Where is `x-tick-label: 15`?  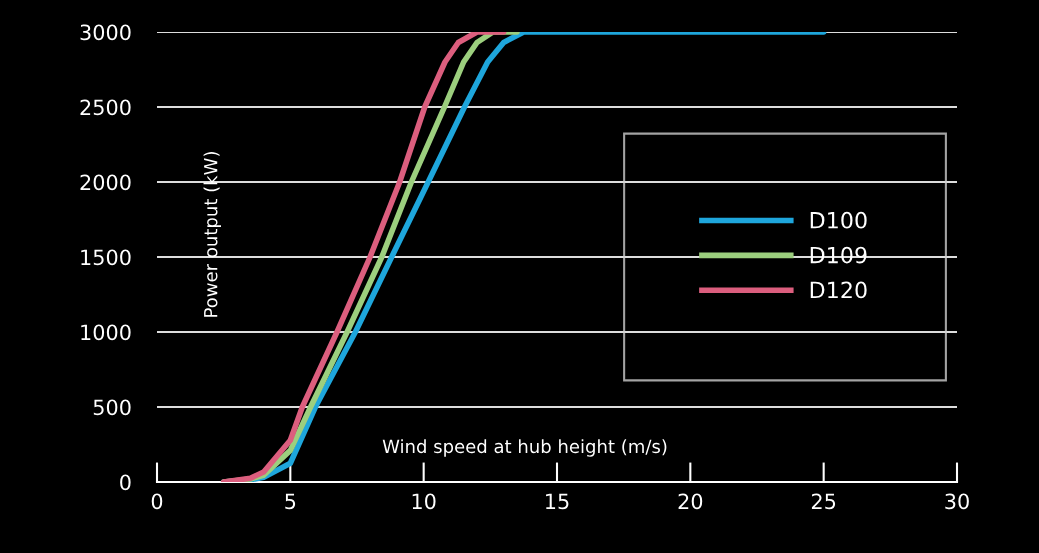
x-tick-label: 15 is located at coordinates (557, 501).